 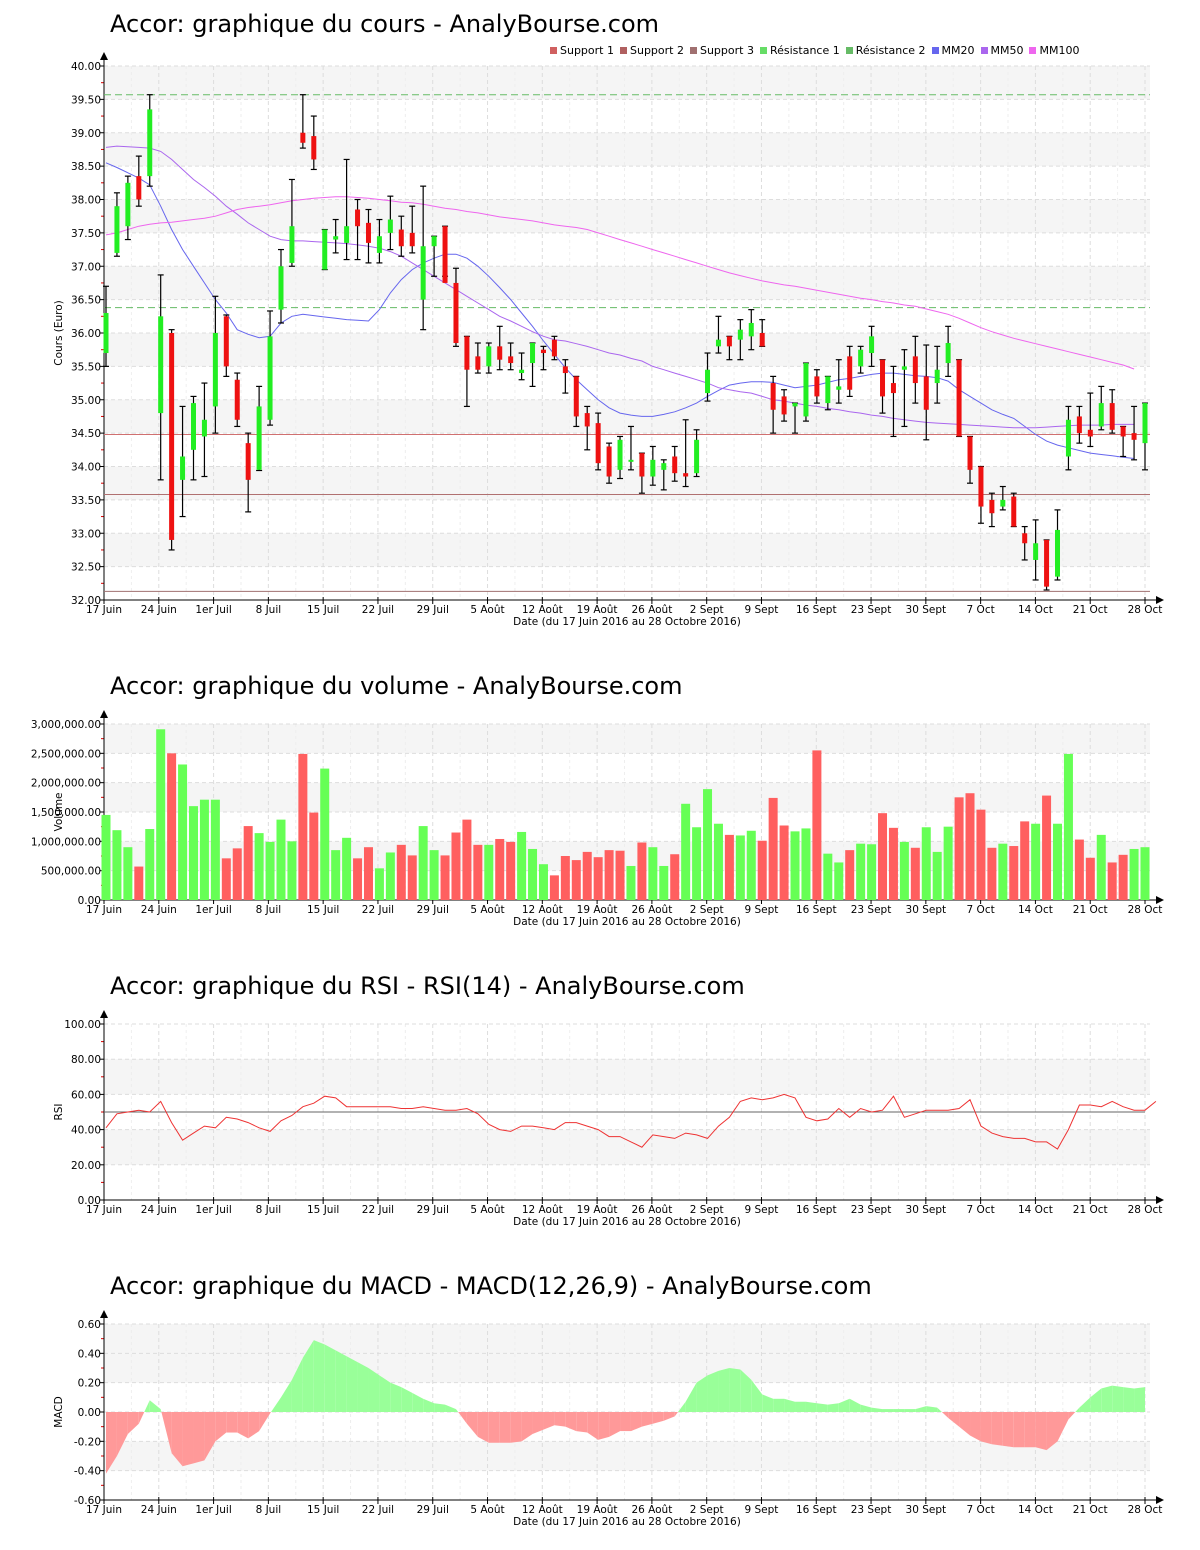 What do you see at coordinates (86, 601) in the screenshot?
I see `y-tick-label: 32.00` at bounding box center [86, 601].